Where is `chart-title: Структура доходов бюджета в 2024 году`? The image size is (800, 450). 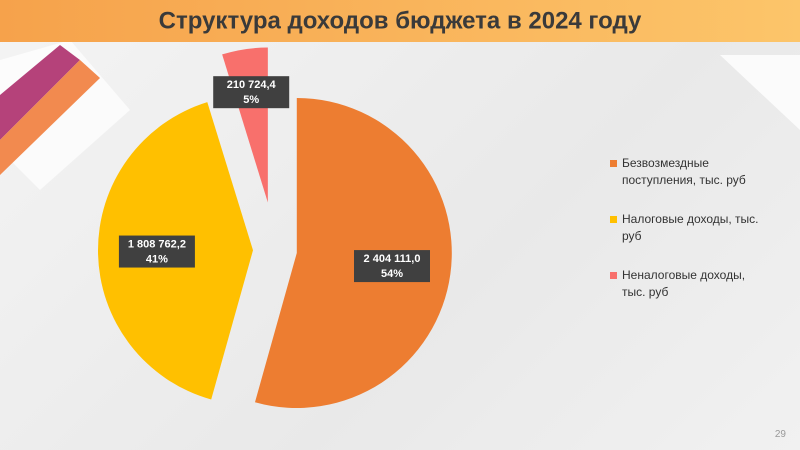 chart-title: Структура доходов бюджета в 2024 году is located at coordinates (400, 20).